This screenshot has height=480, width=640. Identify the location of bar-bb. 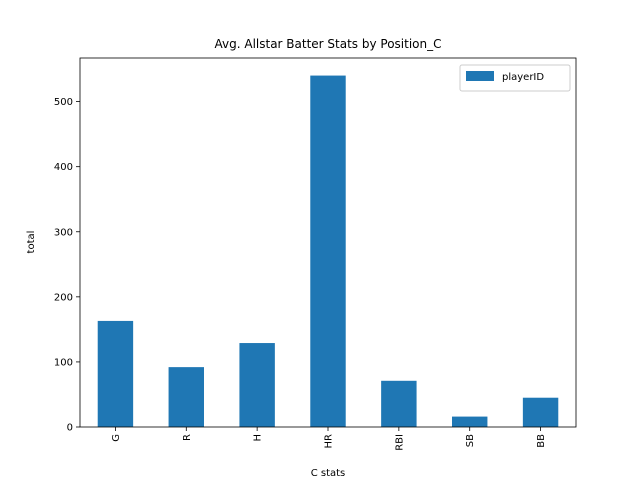
(540, 412).